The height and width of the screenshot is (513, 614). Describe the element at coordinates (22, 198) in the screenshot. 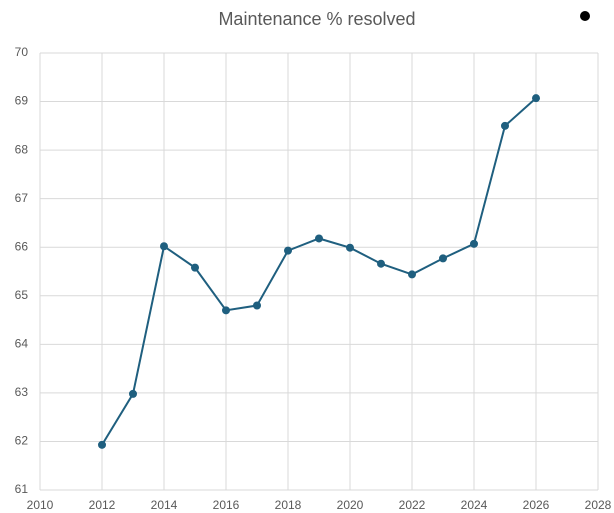

I see `y-tick-label: 67` at that location.